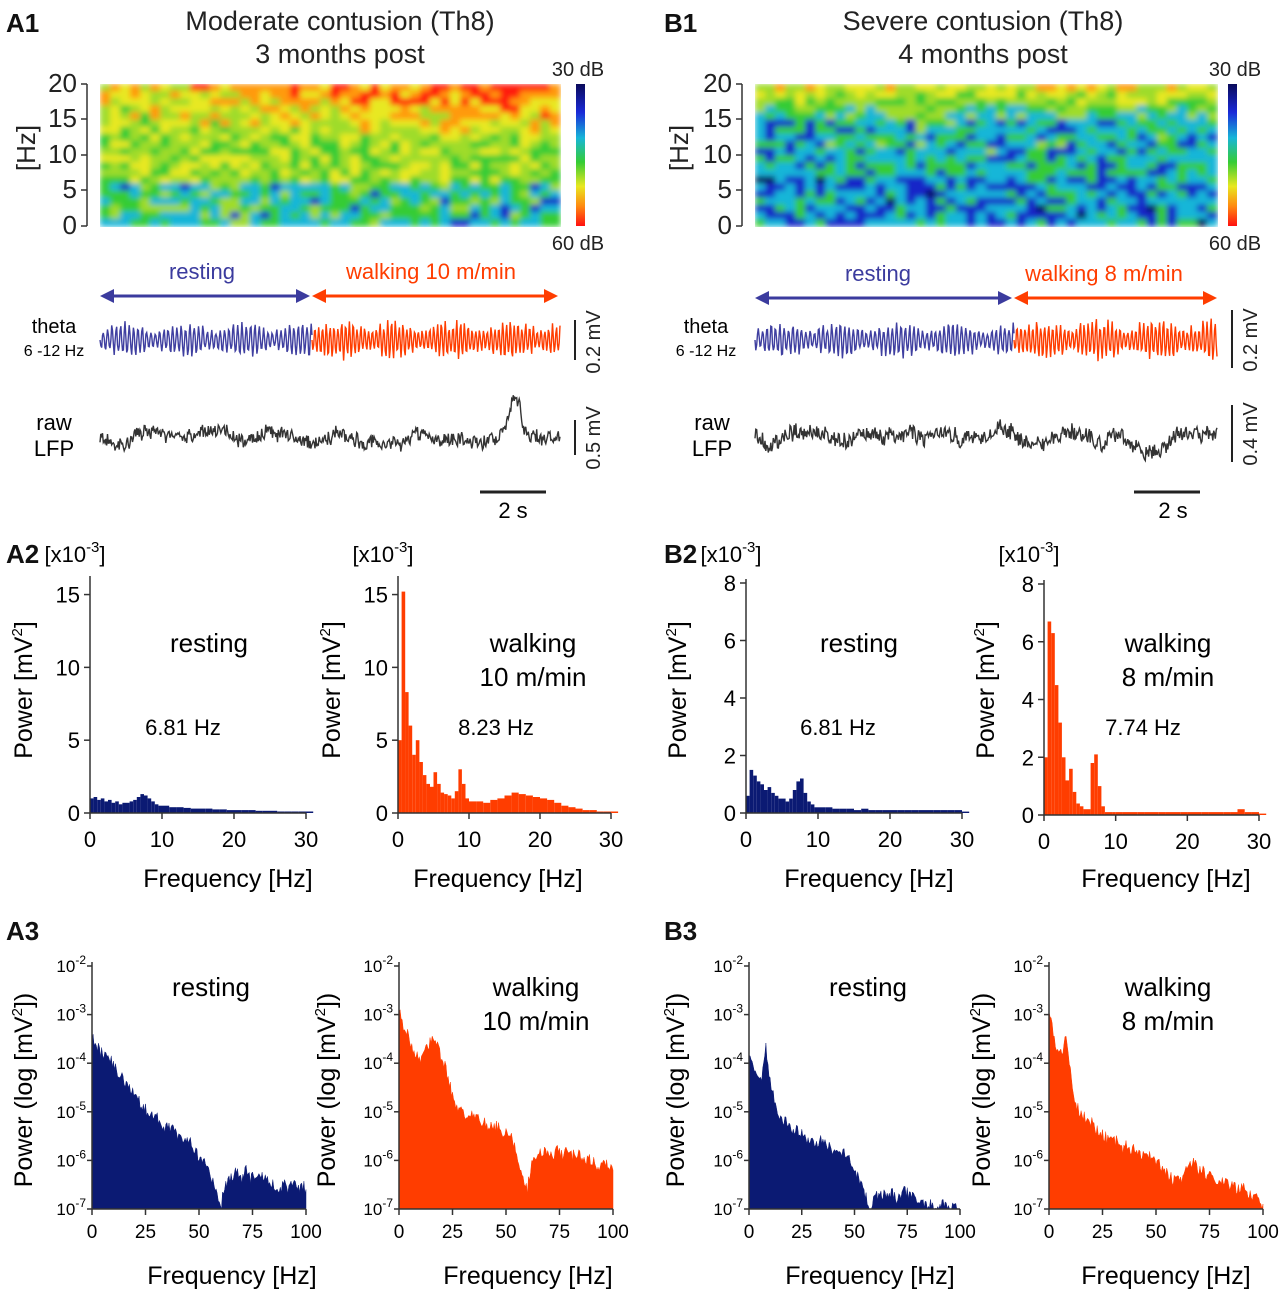  I want to click on x-tick-label: 20, so click(234, 839).